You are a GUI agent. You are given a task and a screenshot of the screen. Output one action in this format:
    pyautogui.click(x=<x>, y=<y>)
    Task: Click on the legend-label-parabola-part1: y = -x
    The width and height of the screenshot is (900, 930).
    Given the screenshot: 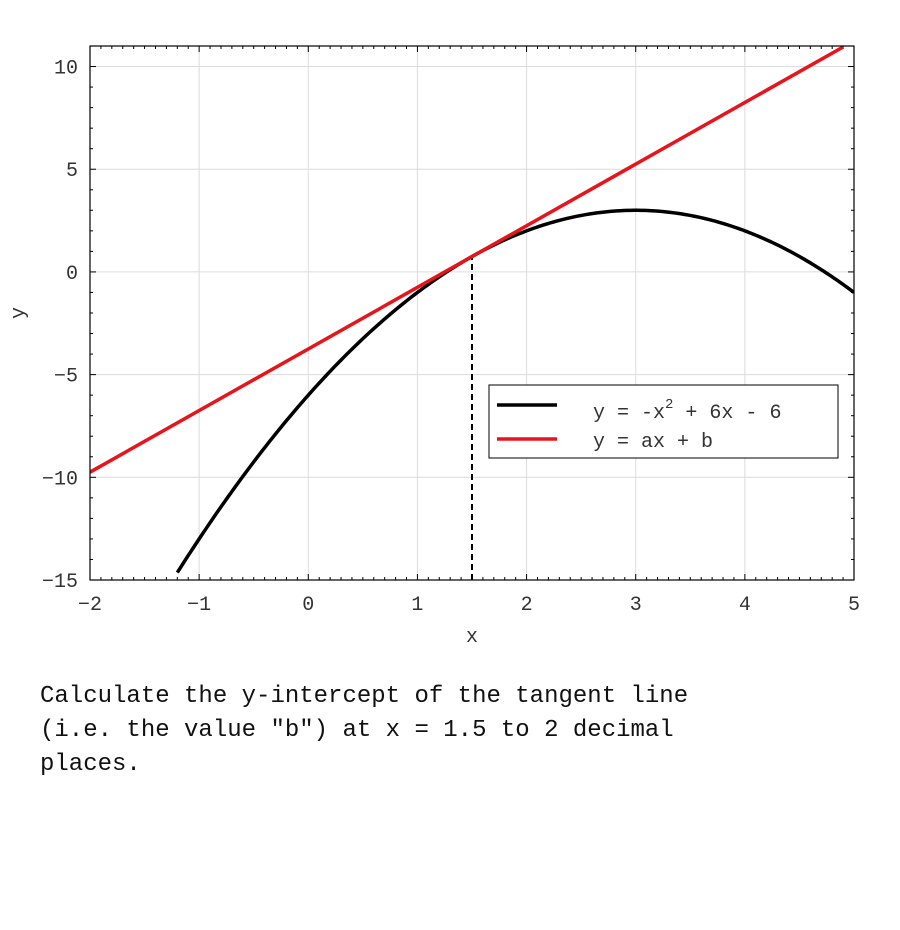 What is the action you would take?
    pyautogui.click(x=629, y=413)
    